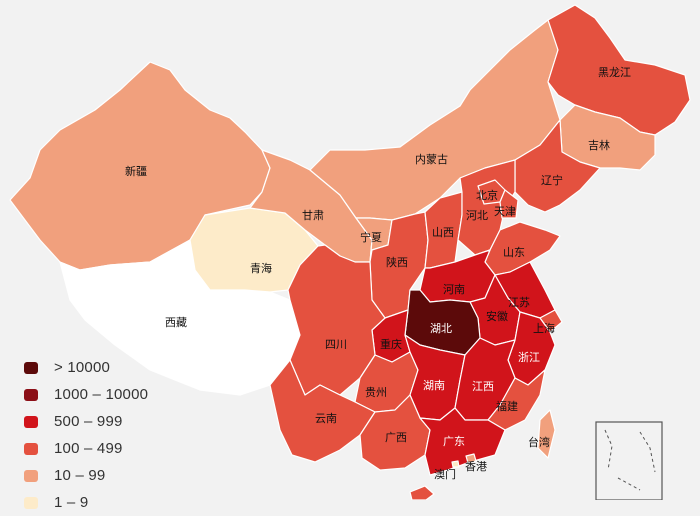 Image resolution: width=700 pixels, height=516 pixels. I want to click on label-fujian: 福建, so click(507, 406).